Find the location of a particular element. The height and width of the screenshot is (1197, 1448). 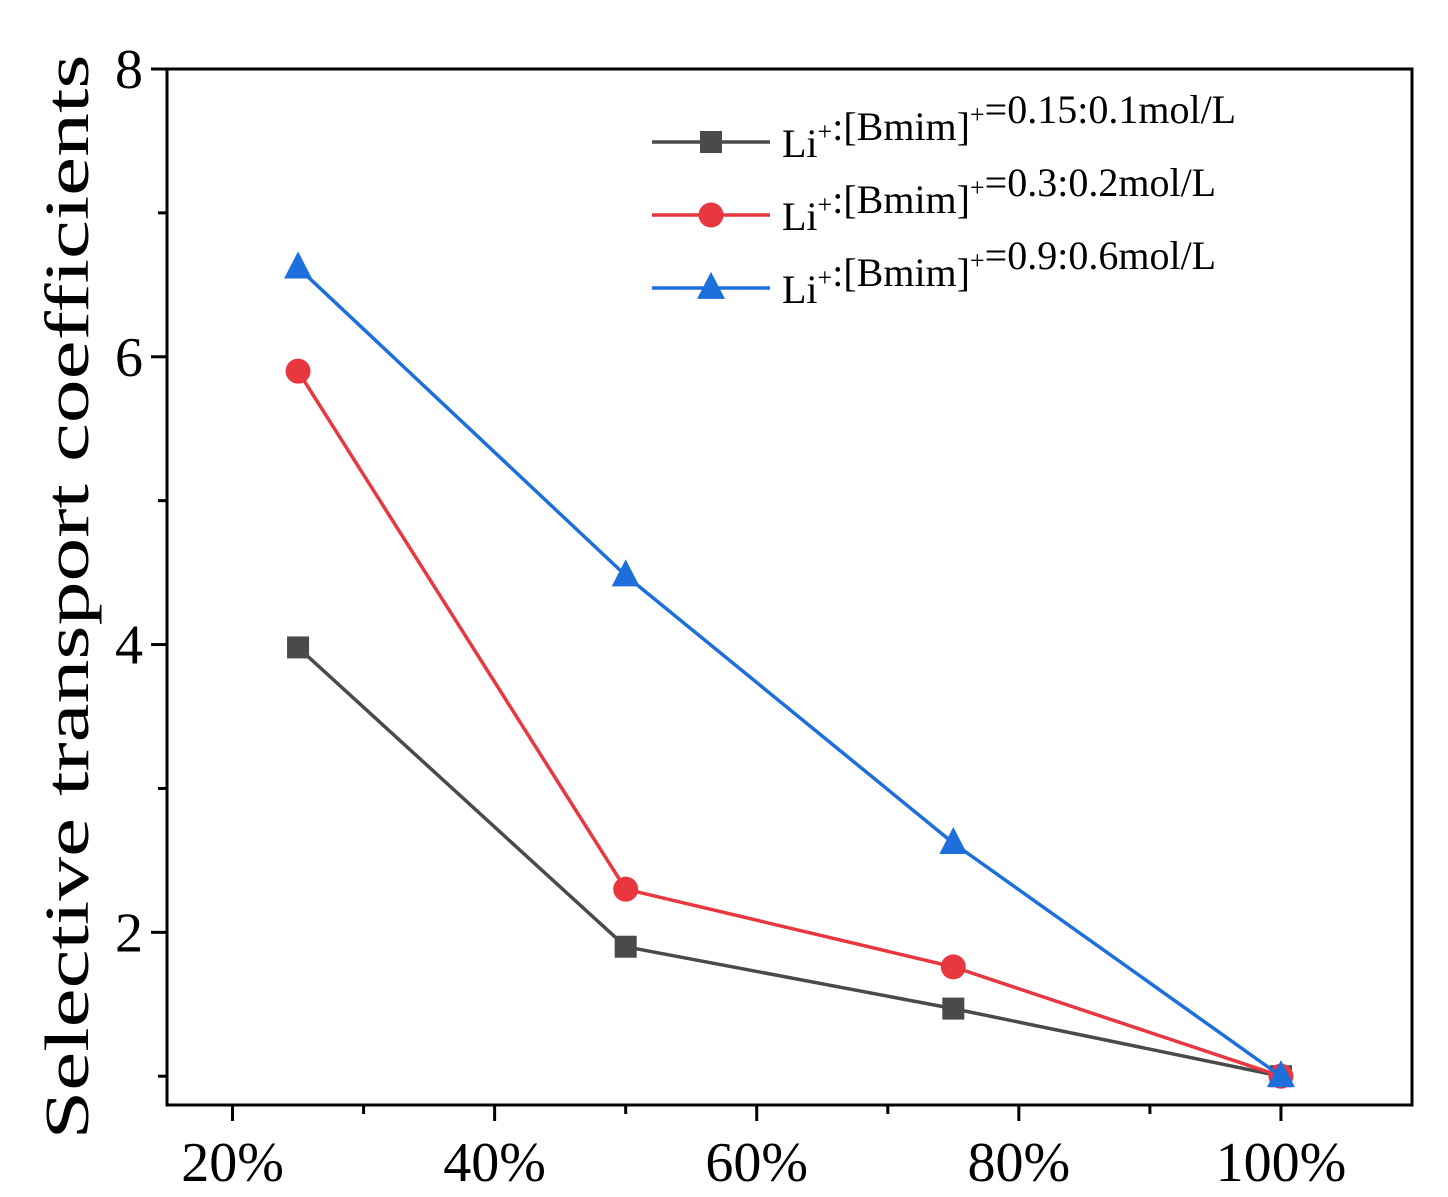

x-tick-label: 20% is located at coordinates (232, 1163).